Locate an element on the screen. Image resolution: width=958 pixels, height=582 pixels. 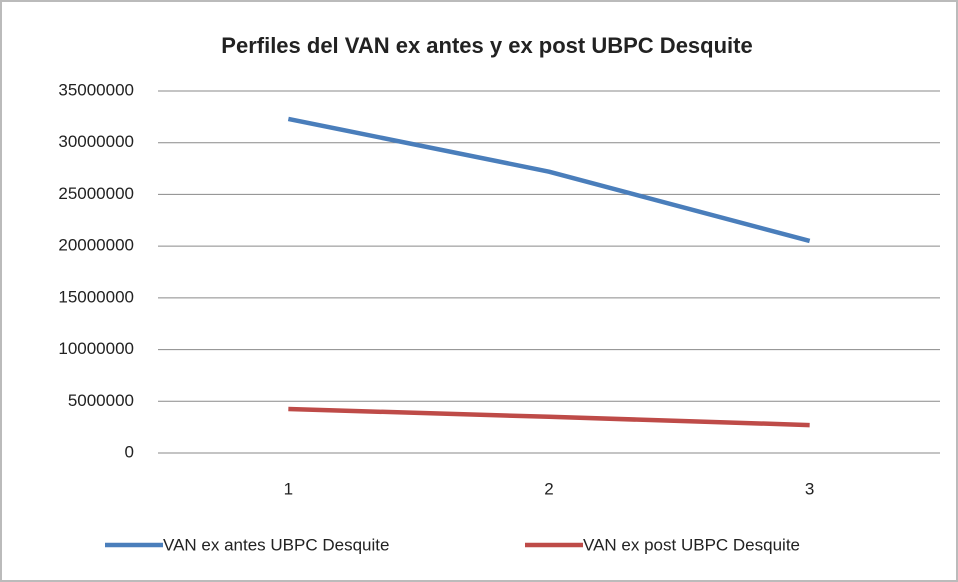
y-tick-label: 15000000 is located at coordinates (96, 296).